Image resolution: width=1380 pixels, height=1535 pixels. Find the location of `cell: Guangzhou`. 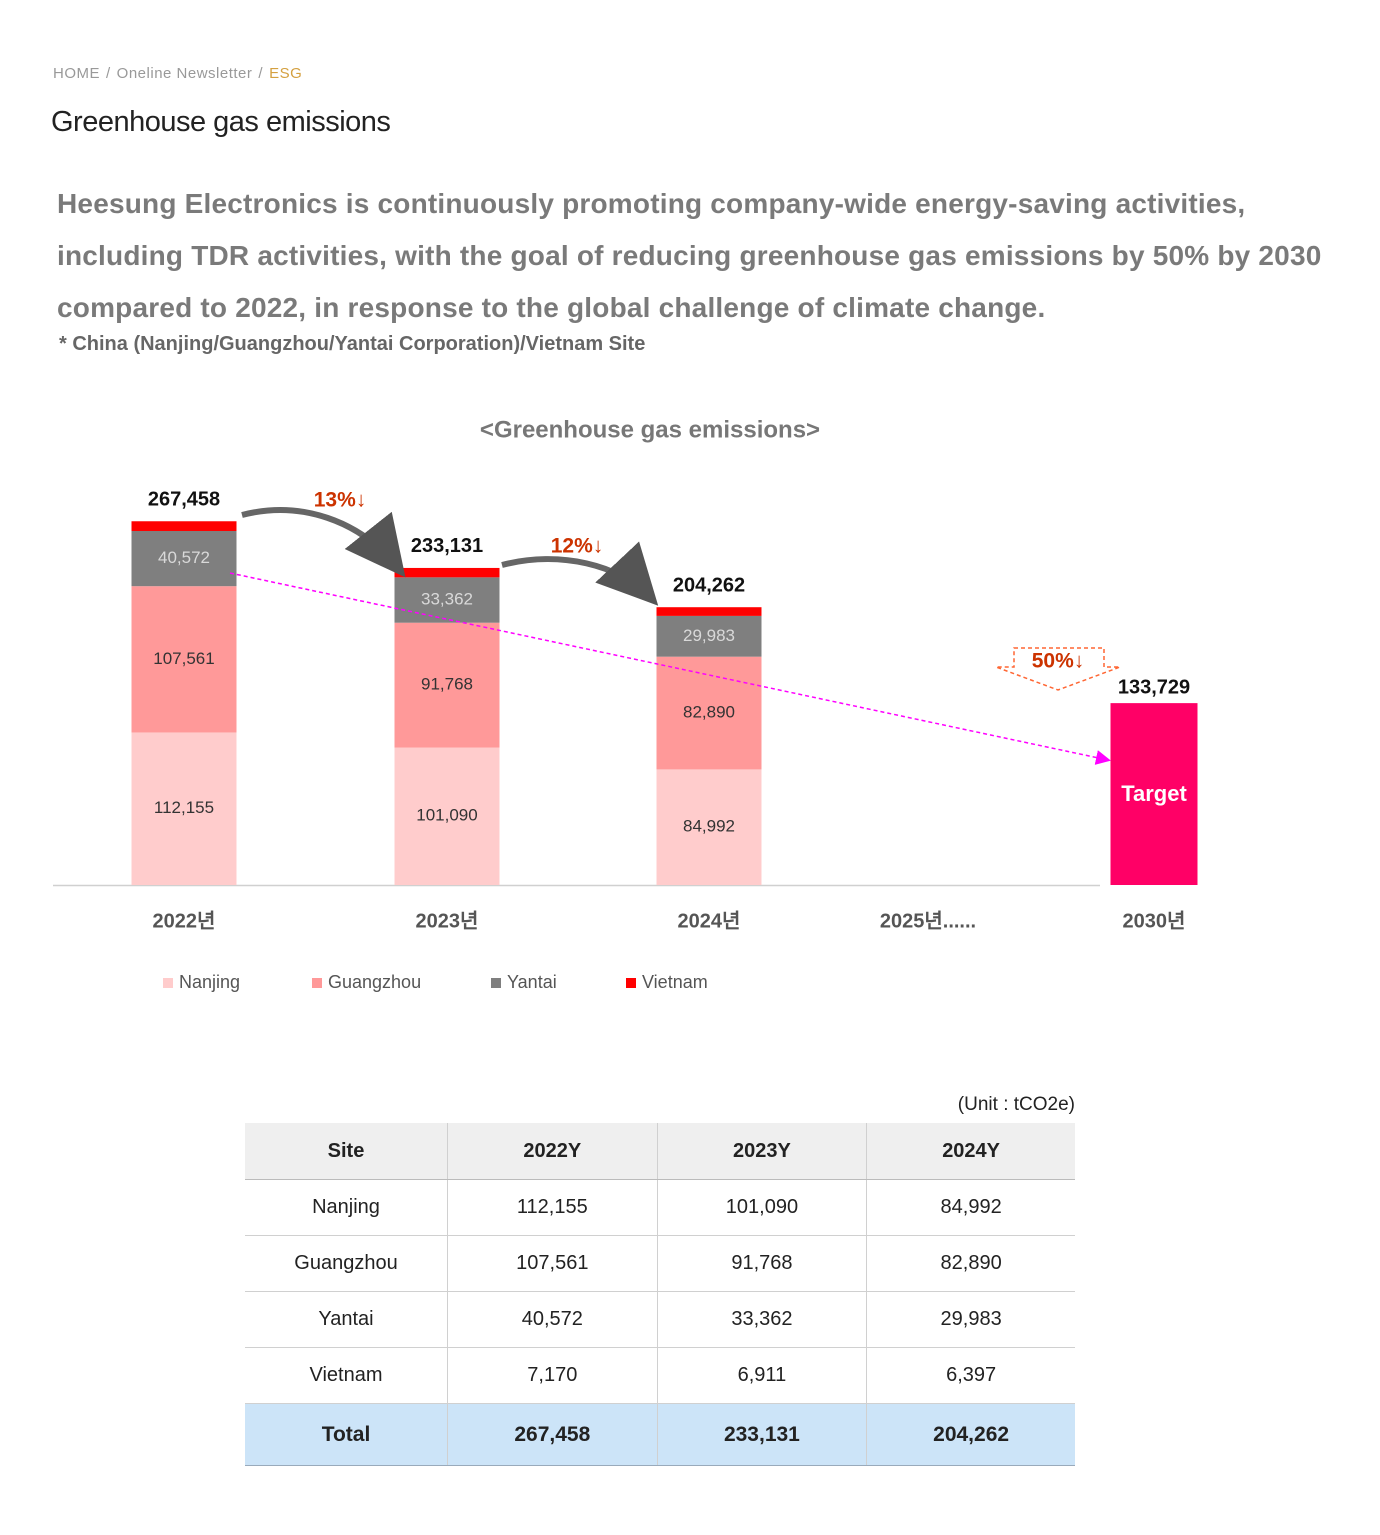

cell: Guangzhou is located at coordinates (346, 1263).